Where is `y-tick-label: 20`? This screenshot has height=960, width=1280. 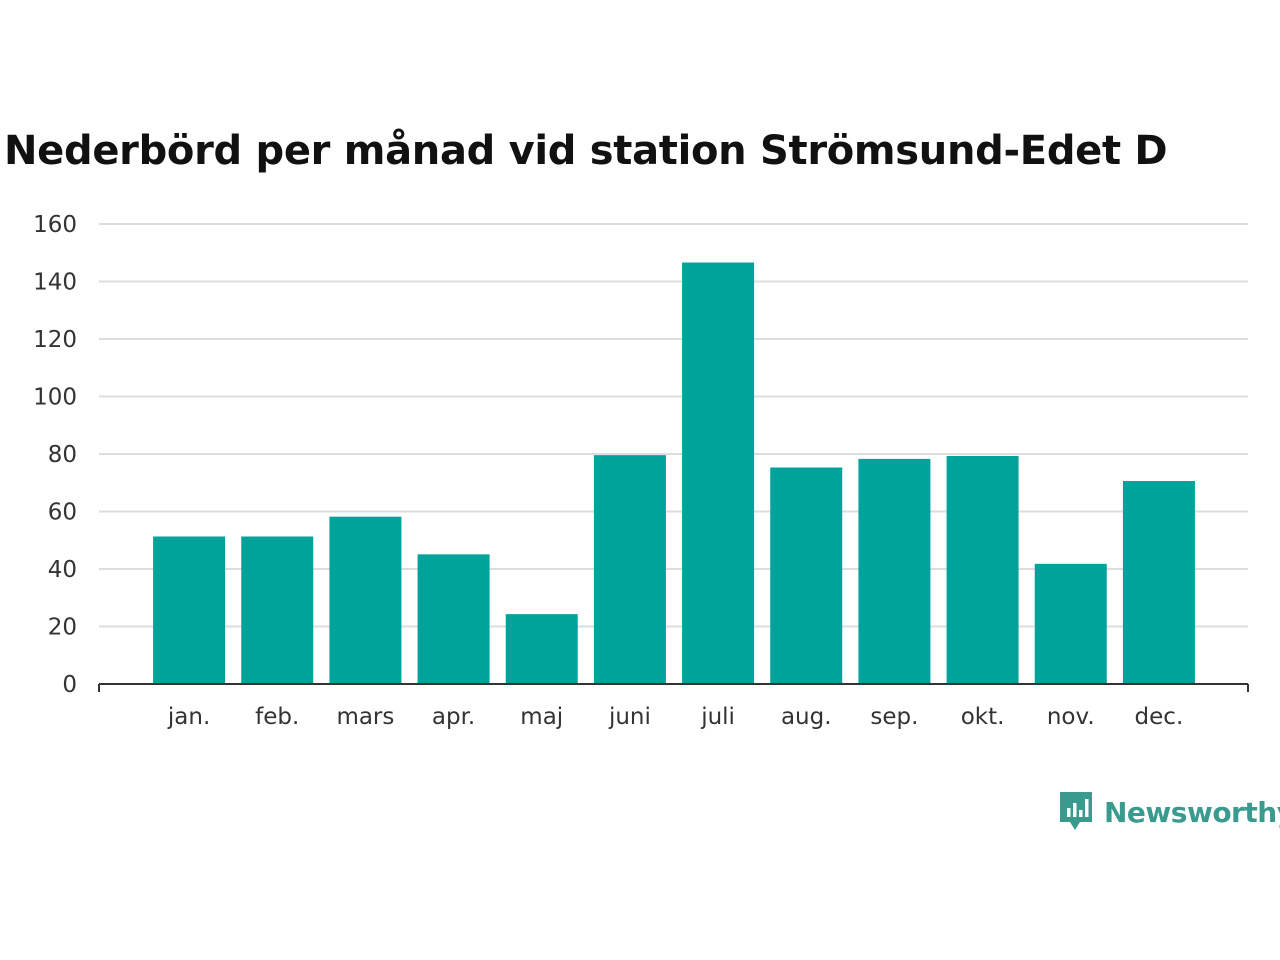
y-tick-label: 20 is located at coordinates (62, 628).